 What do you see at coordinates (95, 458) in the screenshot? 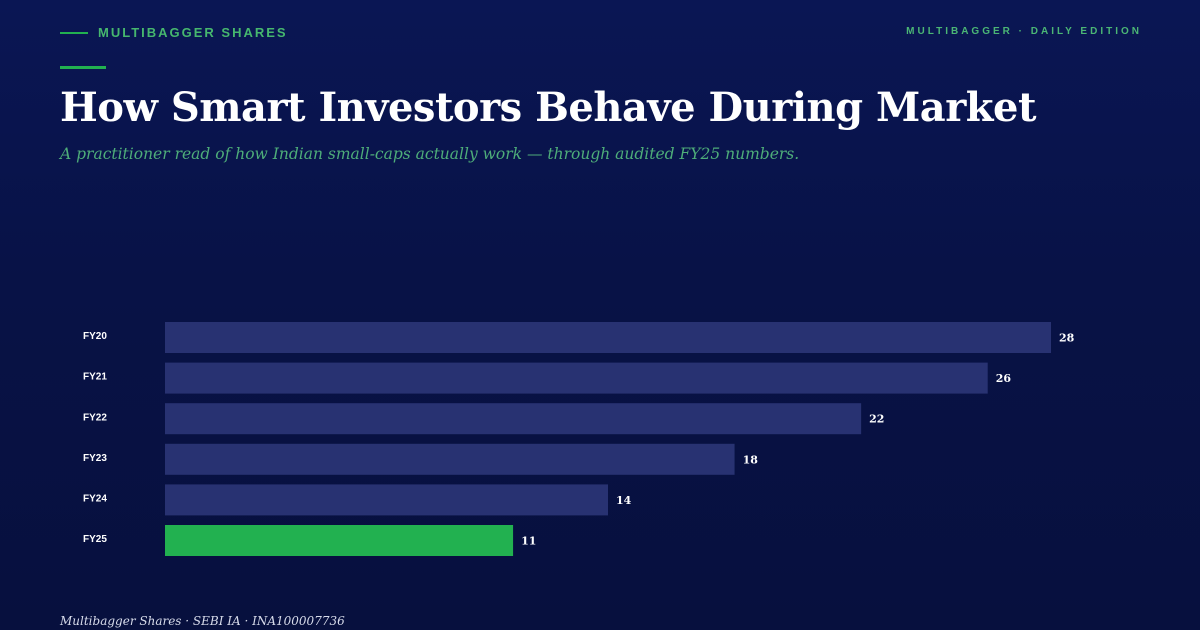
I see `category-label-fy23: FY23` at bounding box center [95, 458].